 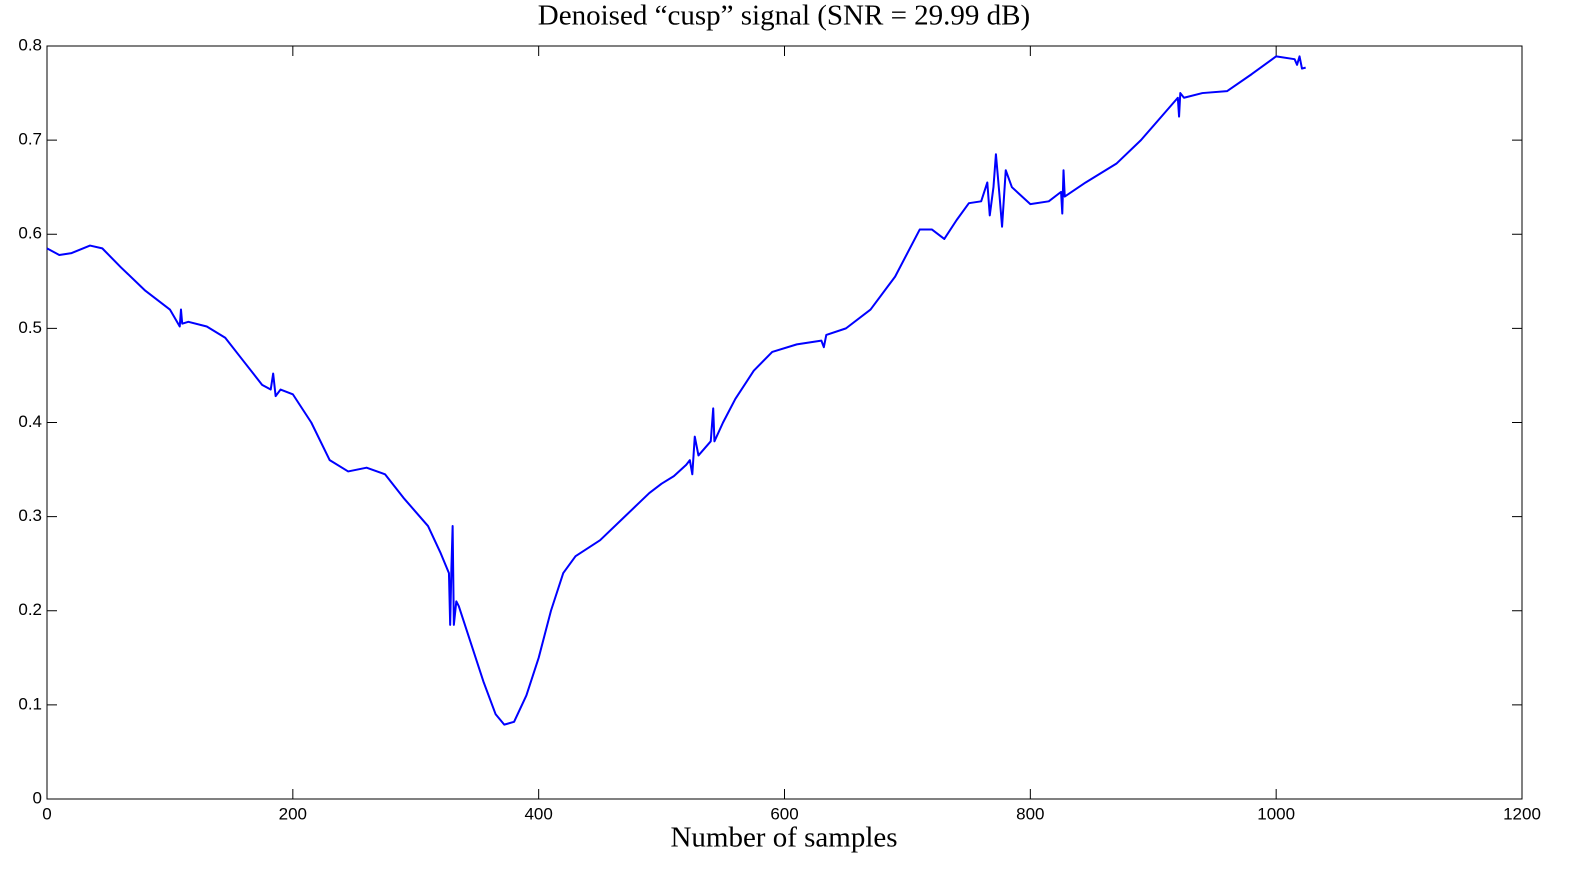 What do you see at coordinates (30, 327) in the screenshot?
I see `y-tick-label: 0.5` at bounding box center [30, 327].